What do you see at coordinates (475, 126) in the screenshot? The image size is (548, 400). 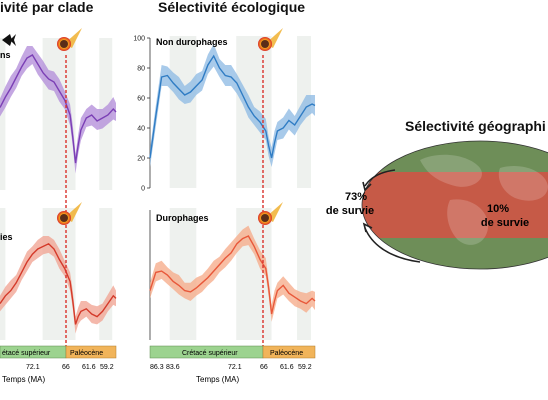 I see `geography-heading: Sélectivité géographi` at bounding box center [475, 126].